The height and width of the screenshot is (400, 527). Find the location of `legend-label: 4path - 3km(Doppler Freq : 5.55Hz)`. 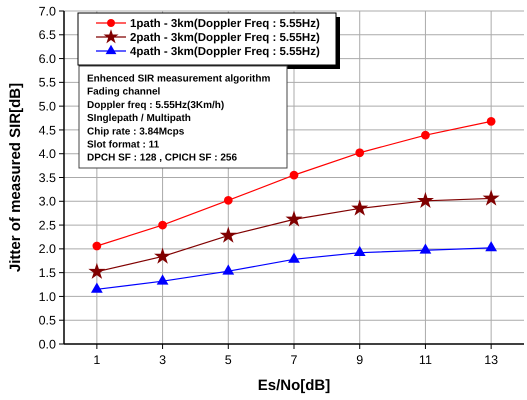

legend-label: 4path - 3km(Doppler Freq : 5.55Hz) is located at coordinates (225, 52).